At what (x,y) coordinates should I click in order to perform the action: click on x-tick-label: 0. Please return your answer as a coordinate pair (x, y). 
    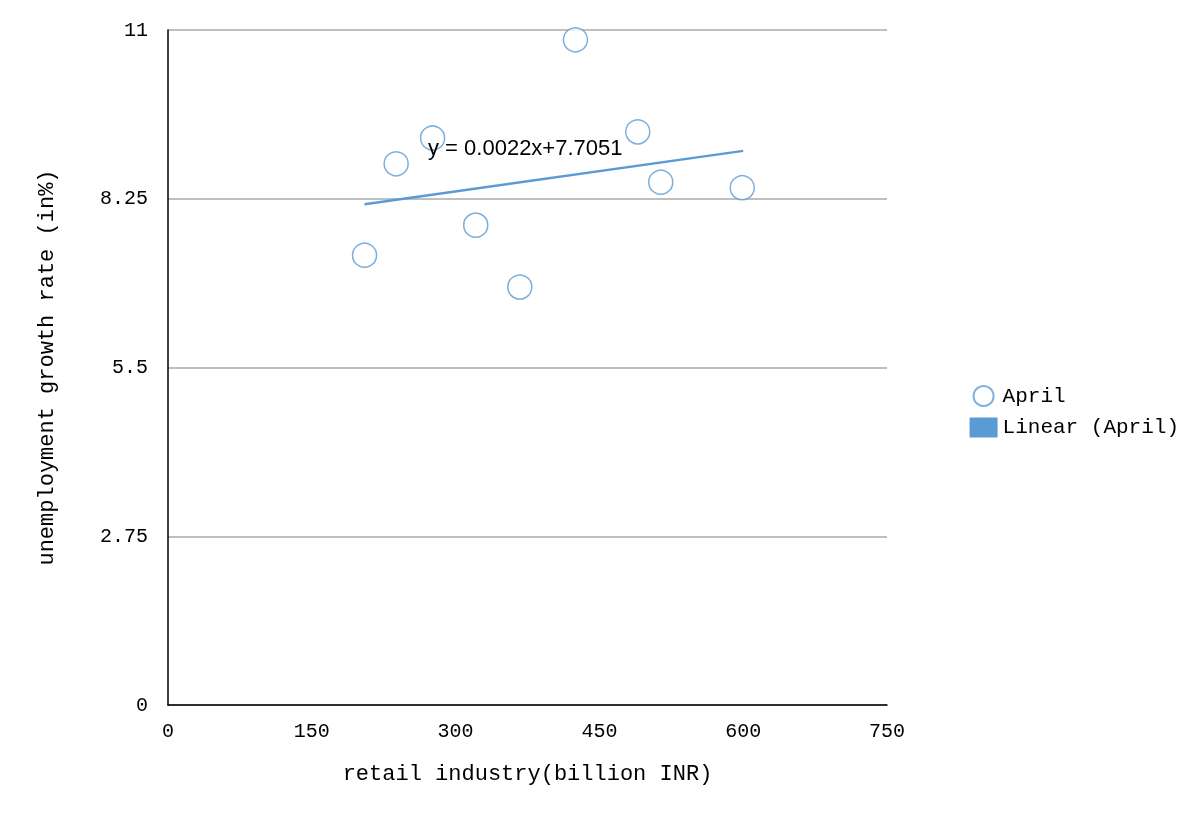
    Looking at the image, I should click on (168, 731).